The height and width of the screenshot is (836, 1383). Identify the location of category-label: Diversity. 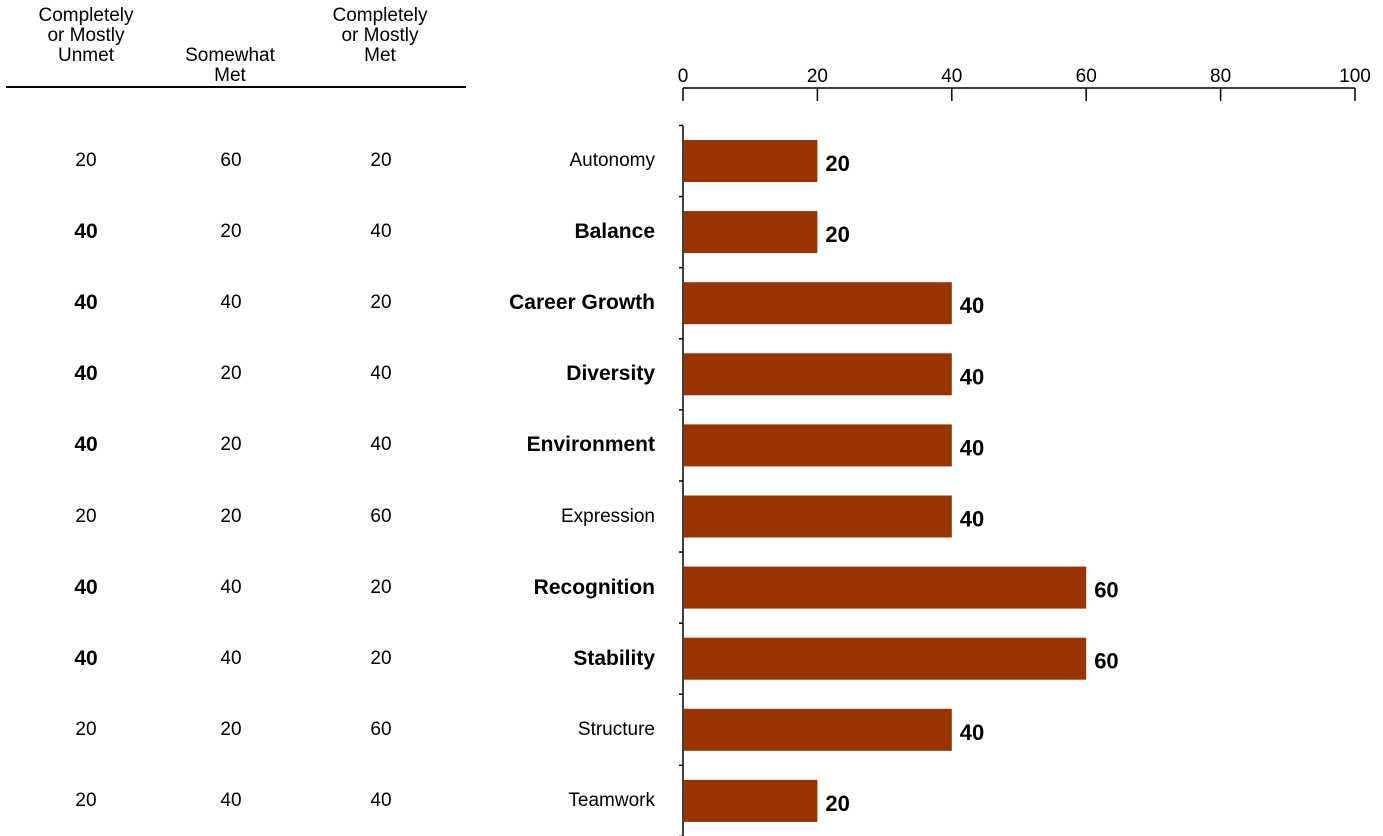
(610, 374).